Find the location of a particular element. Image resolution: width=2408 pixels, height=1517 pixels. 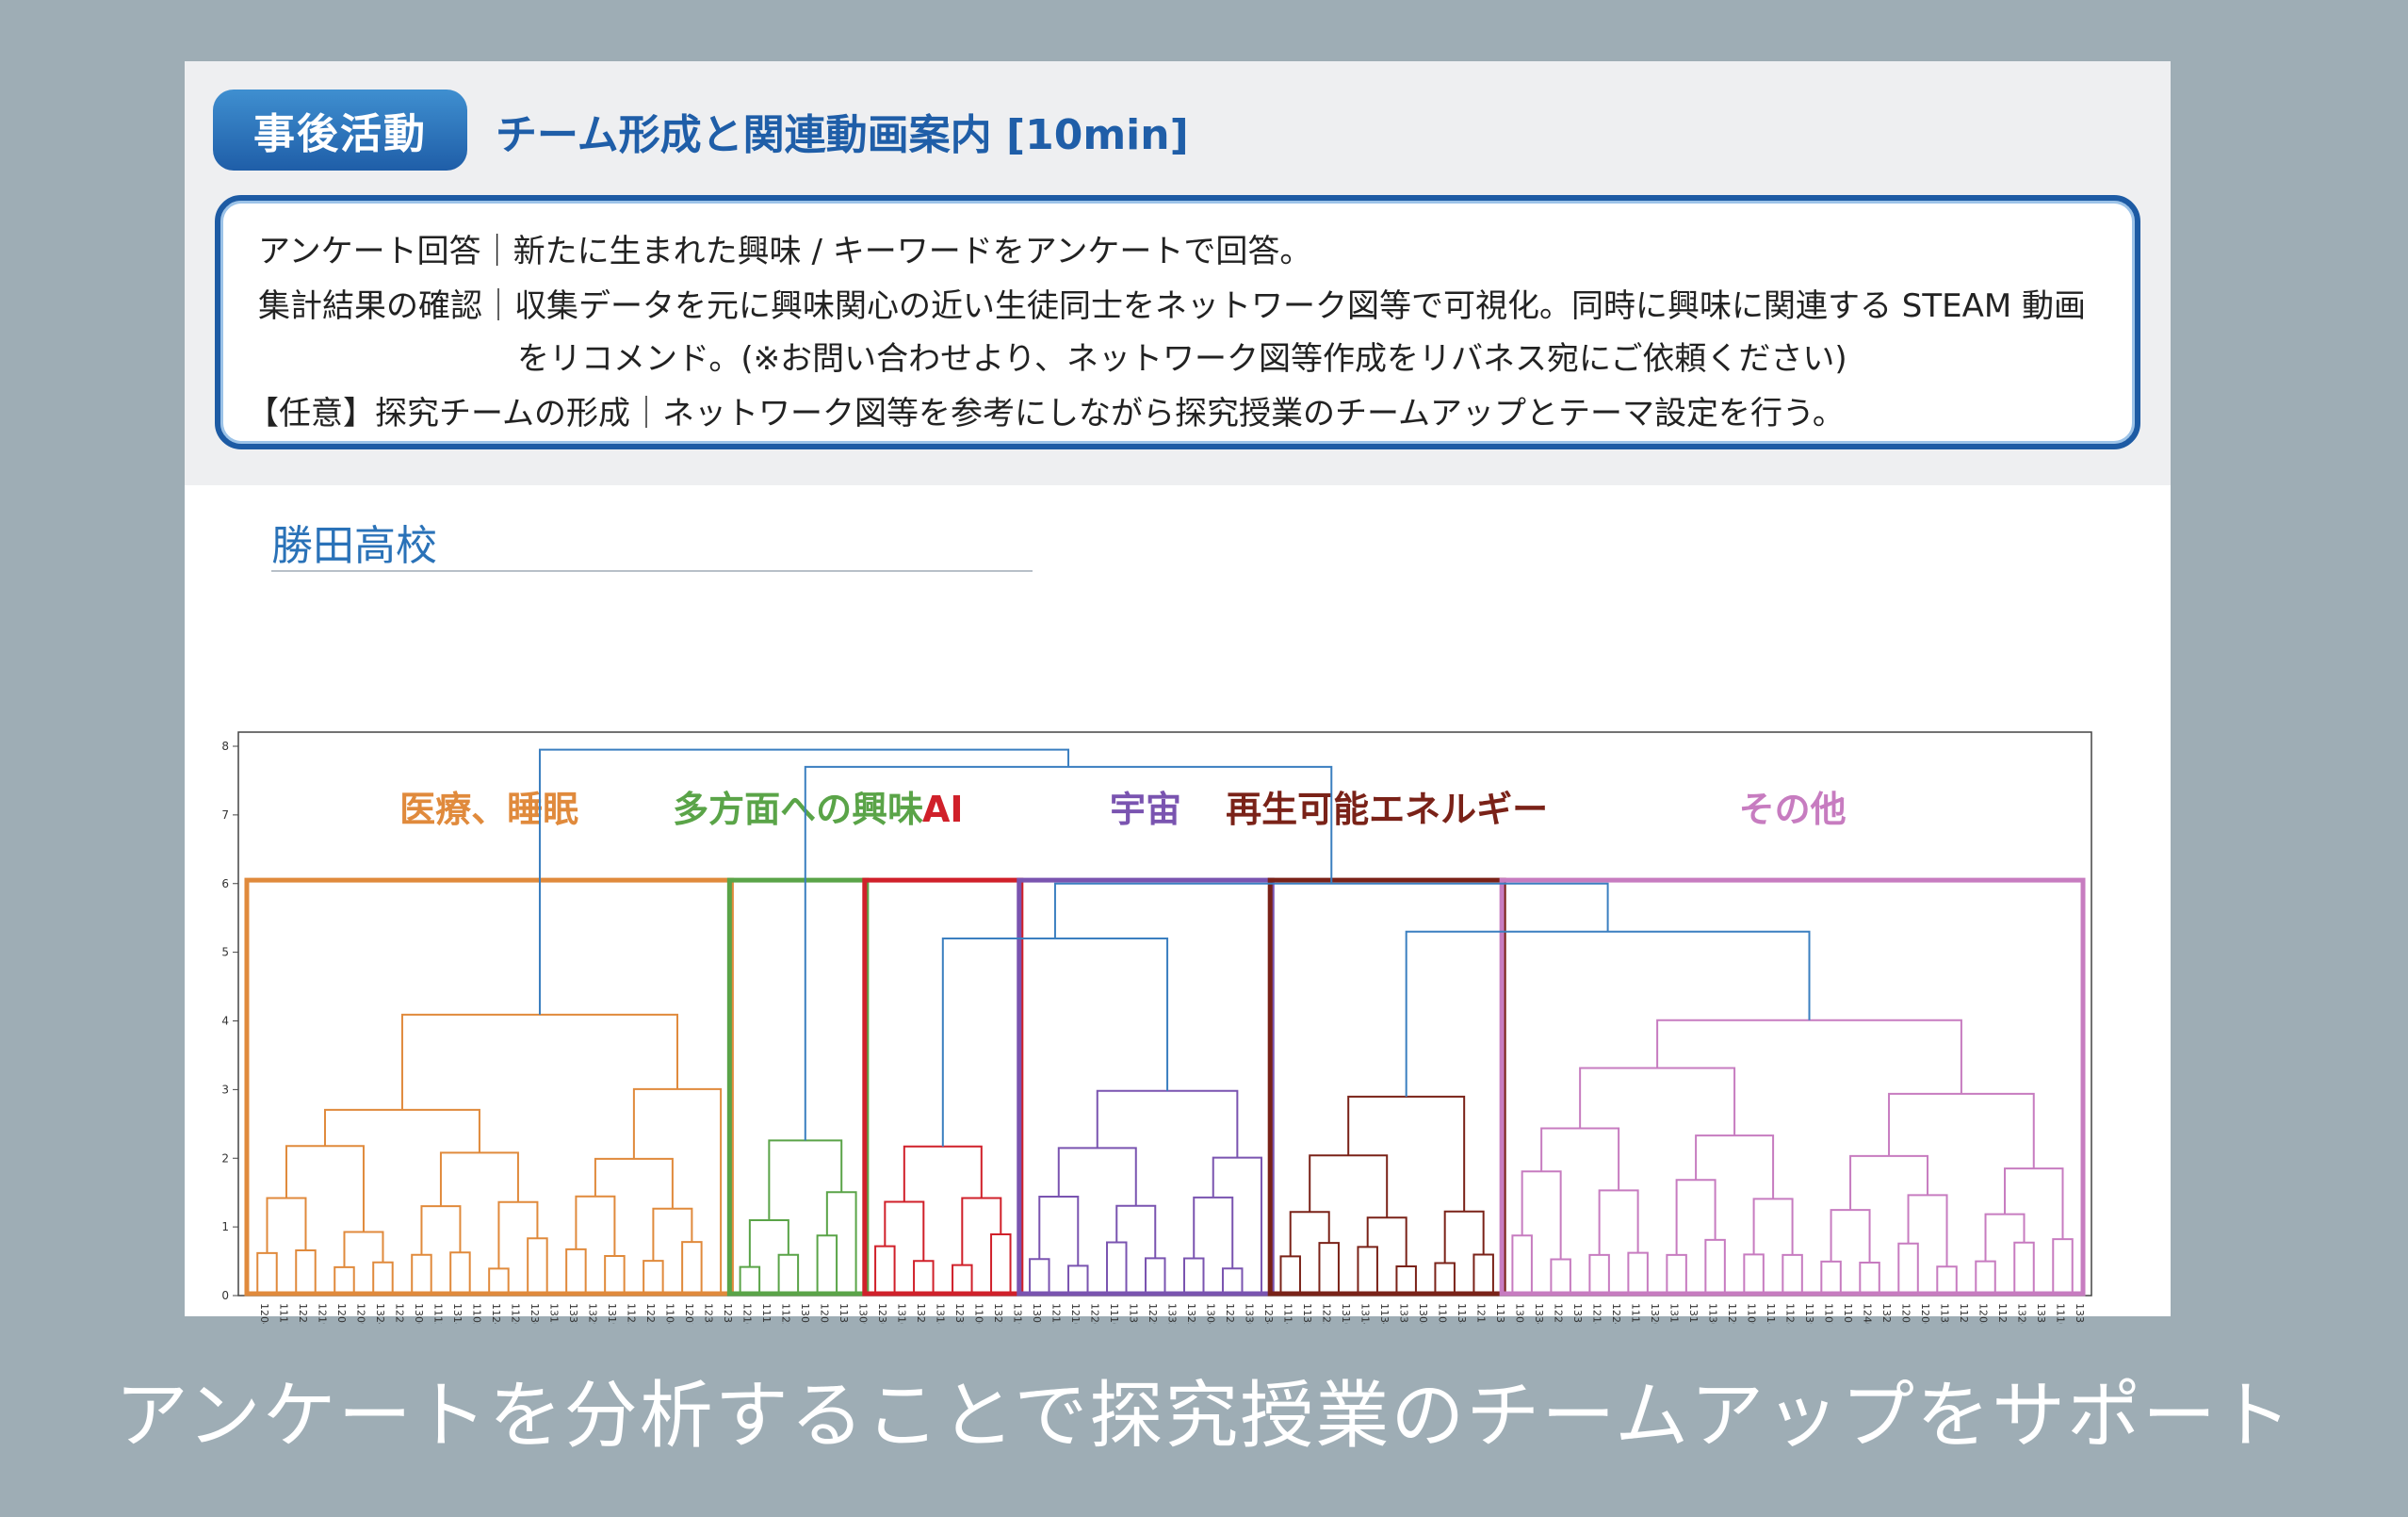

leaf-label: 1301 is located at coordinates (805, 1314).